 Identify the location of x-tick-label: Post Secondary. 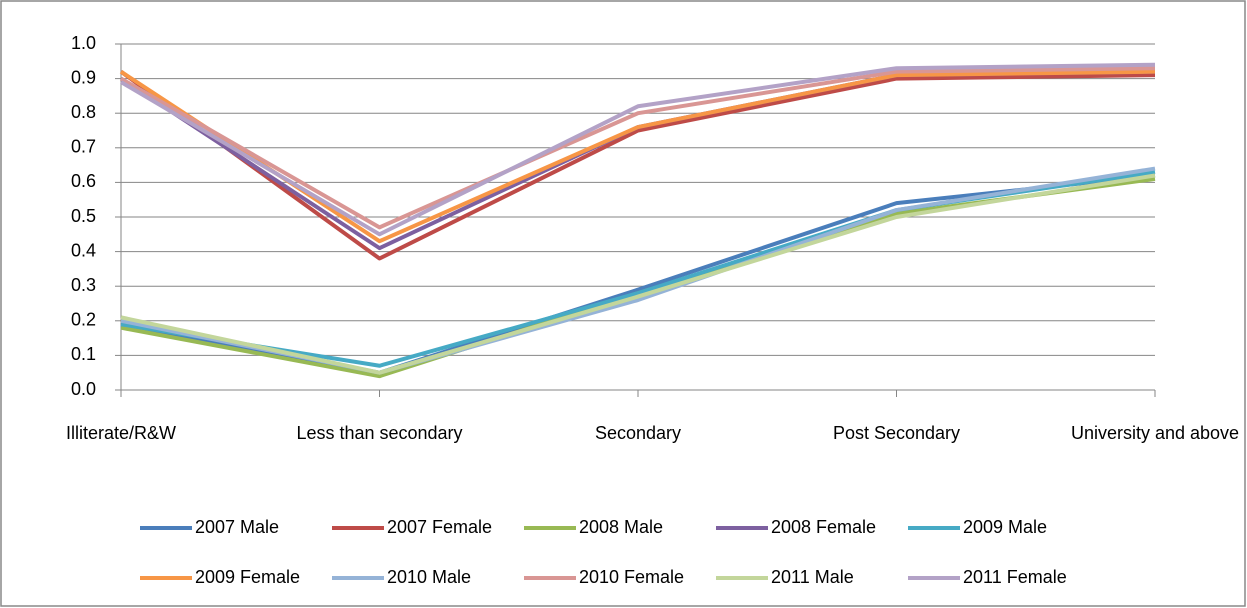
(896, 433).